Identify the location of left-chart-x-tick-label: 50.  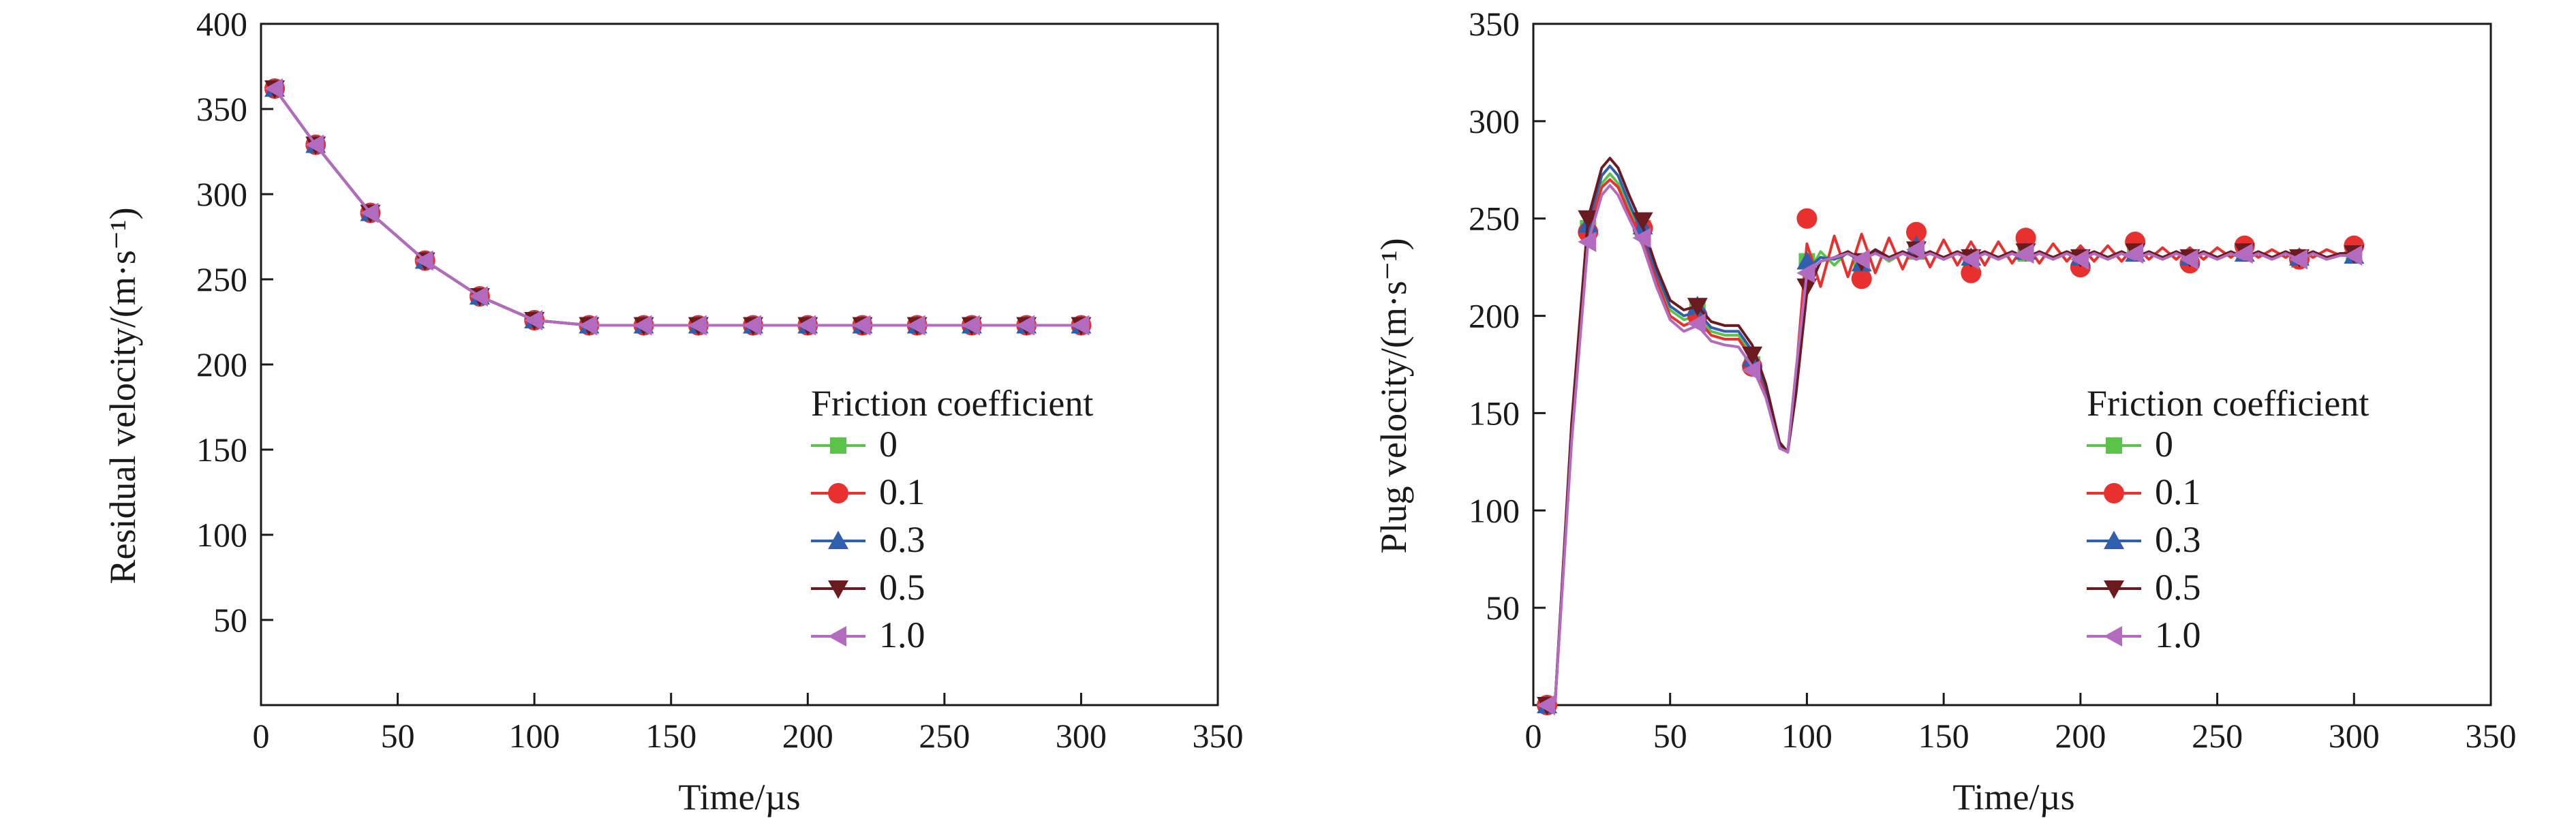
(398, 736).